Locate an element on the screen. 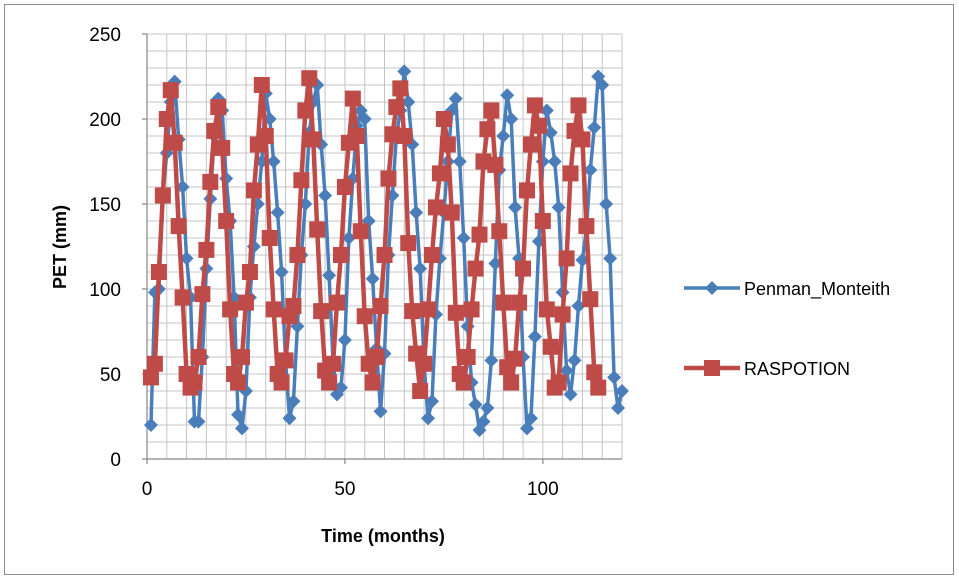 The width and height of the screenshot is (959, 580). y-tick-label: 0 is located at coordinates (115, 460).